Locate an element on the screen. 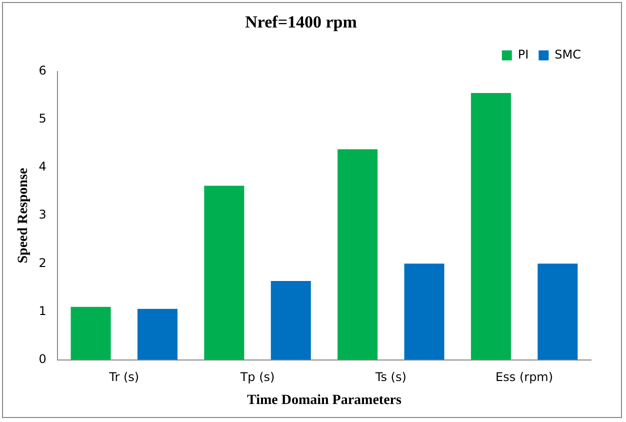 The height and width of the screenshot is (422, 626). legend-label: SMC is located at coordinates (568, 55).